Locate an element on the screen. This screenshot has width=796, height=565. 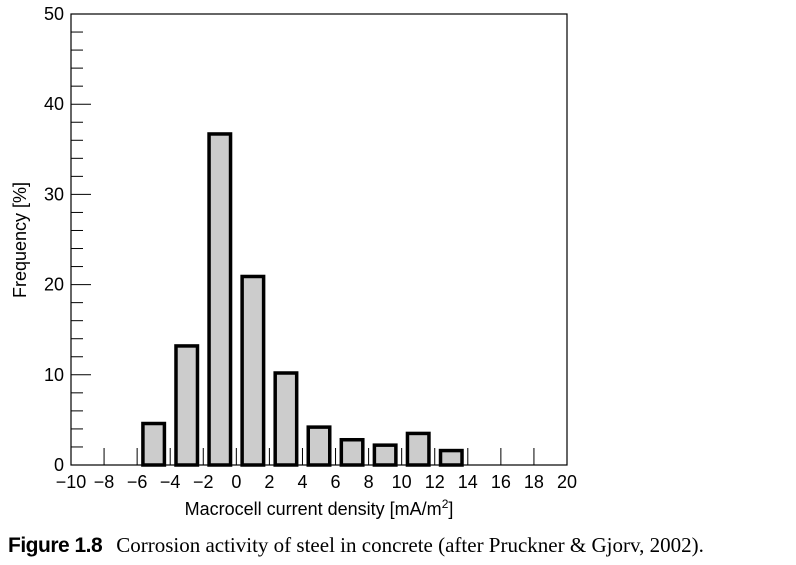
y-tick-label: 10 is located at coordinates (54, 375).